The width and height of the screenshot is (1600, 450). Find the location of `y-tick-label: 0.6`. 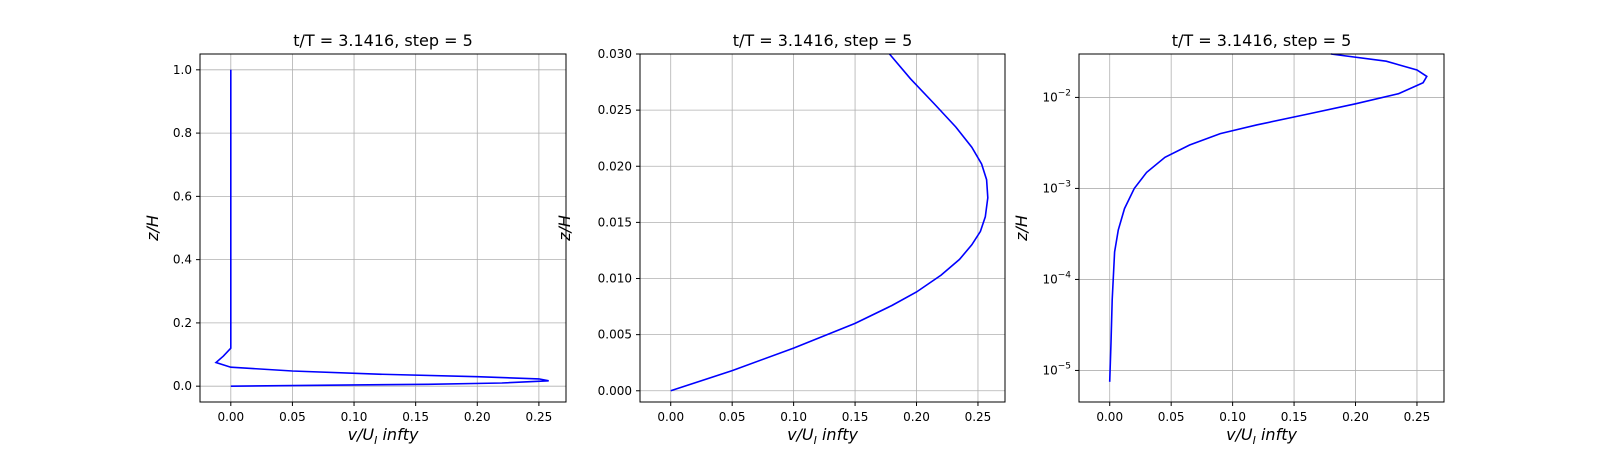

y-tick-label: 0.6 is located at coordinates (182, 196).